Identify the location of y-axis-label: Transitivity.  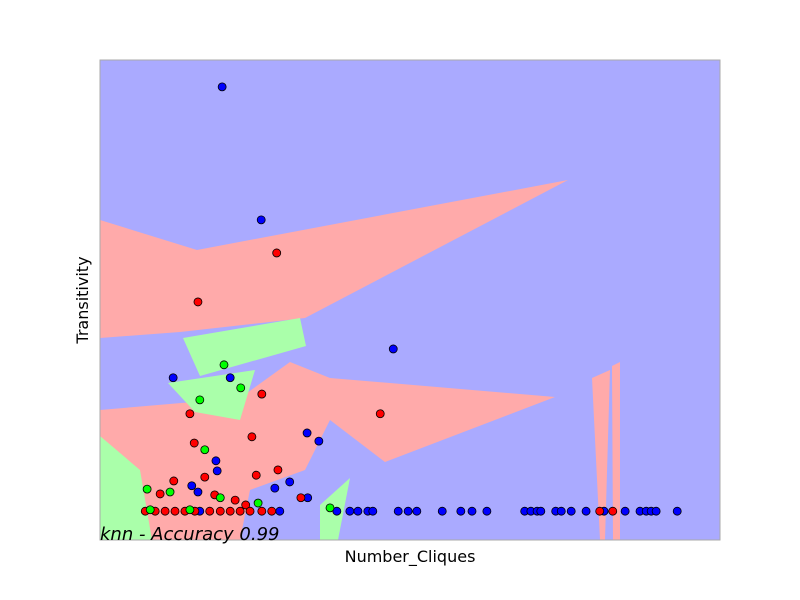
(82, 300).